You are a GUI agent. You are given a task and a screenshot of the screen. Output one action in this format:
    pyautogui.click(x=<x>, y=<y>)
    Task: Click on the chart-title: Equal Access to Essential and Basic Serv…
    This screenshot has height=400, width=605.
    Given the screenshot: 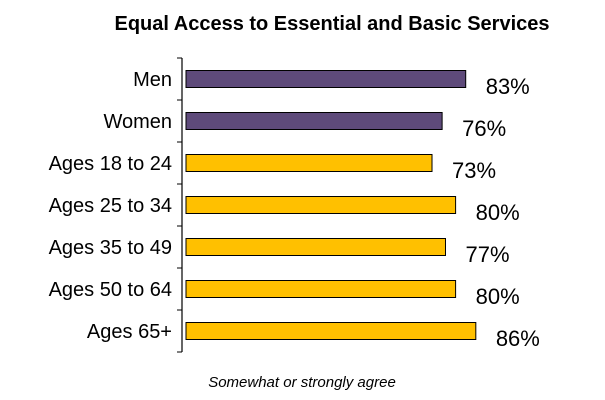 What is the action you would take?
    pyautogui.click(x=331, y=24)
    